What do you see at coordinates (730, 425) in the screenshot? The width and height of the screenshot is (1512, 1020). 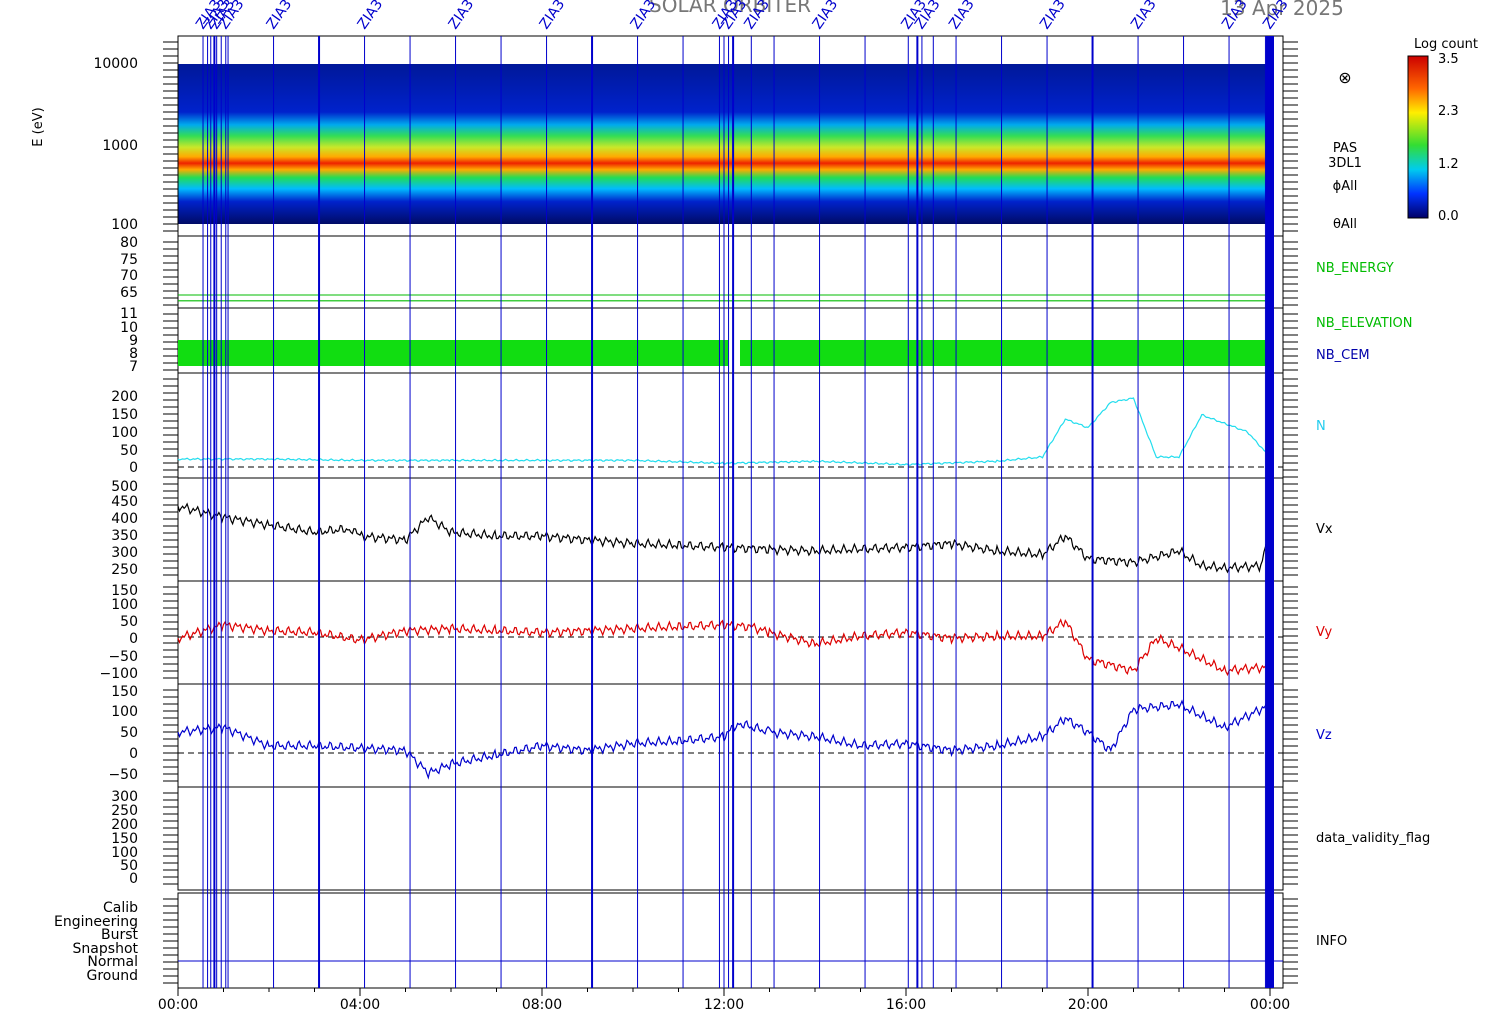 I see `density-frame` at bounding box center [730, 425].